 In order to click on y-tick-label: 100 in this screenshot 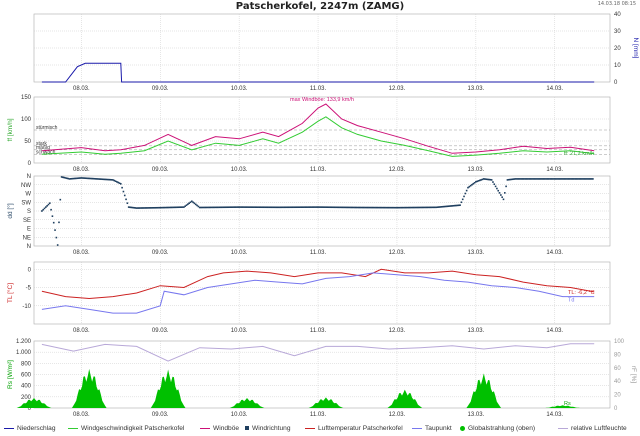, I will do `click(26, 120)`.